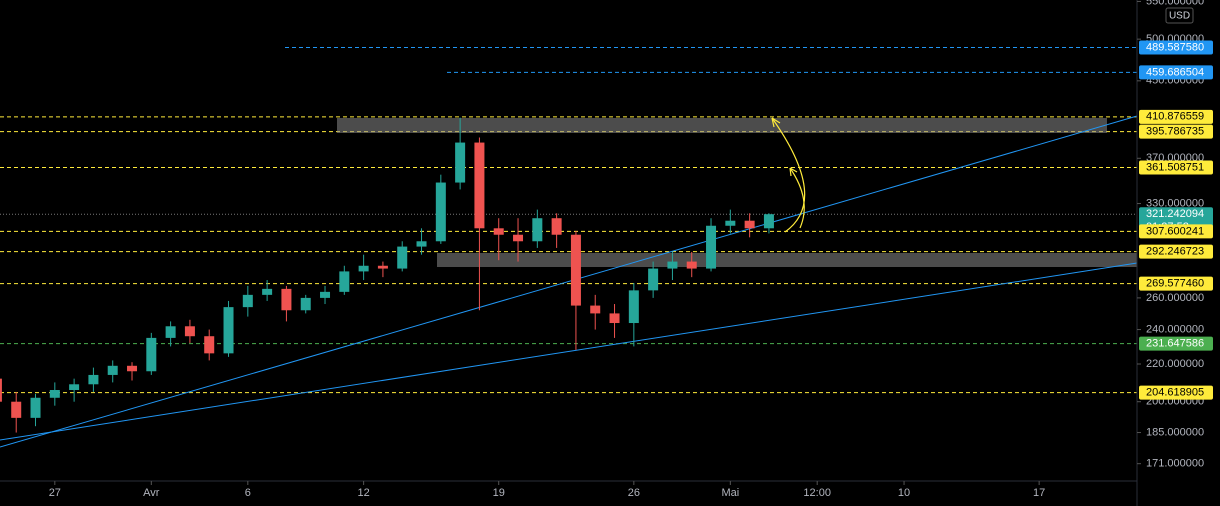 Image resolution: width=1220 pixels, height=506 pixels. I want to click on currency: USD, so click(1179, 16).